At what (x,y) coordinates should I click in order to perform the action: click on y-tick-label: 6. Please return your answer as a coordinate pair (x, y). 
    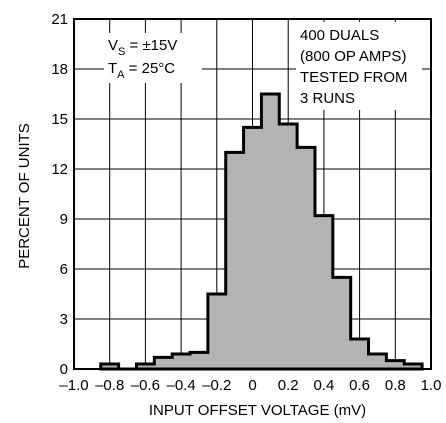
    Looking at the image, I should click on (64, 269).